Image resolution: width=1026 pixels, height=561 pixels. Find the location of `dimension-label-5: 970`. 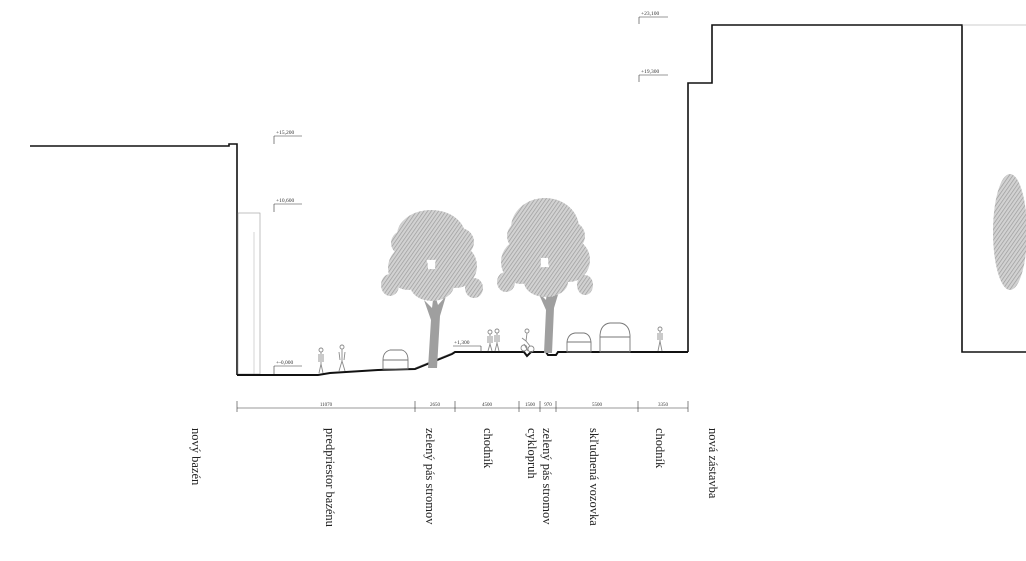

dimension-label-5: 970 is located at coordinates (548, 405).